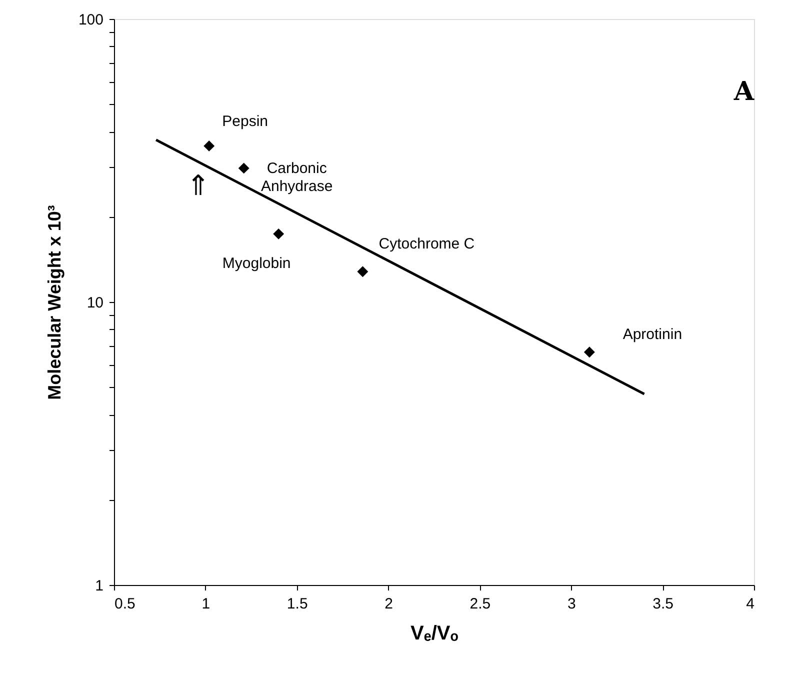 This screenshot has height=687, width=788. What do you see at coordinates (54, 302) in the screenshot?
I see `y-axis-title: Molecular Weight x 10³` at bounding box center [54, 302].